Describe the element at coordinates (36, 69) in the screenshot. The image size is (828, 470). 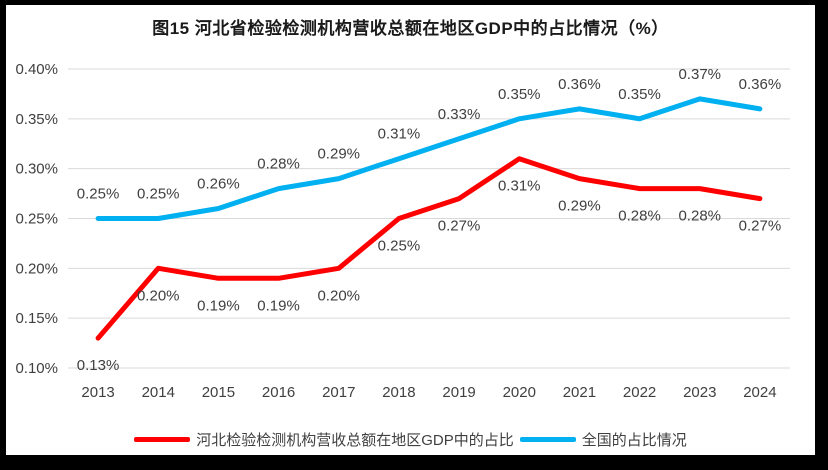
I see `y-axis-tick-label: 0.40%` at that location.